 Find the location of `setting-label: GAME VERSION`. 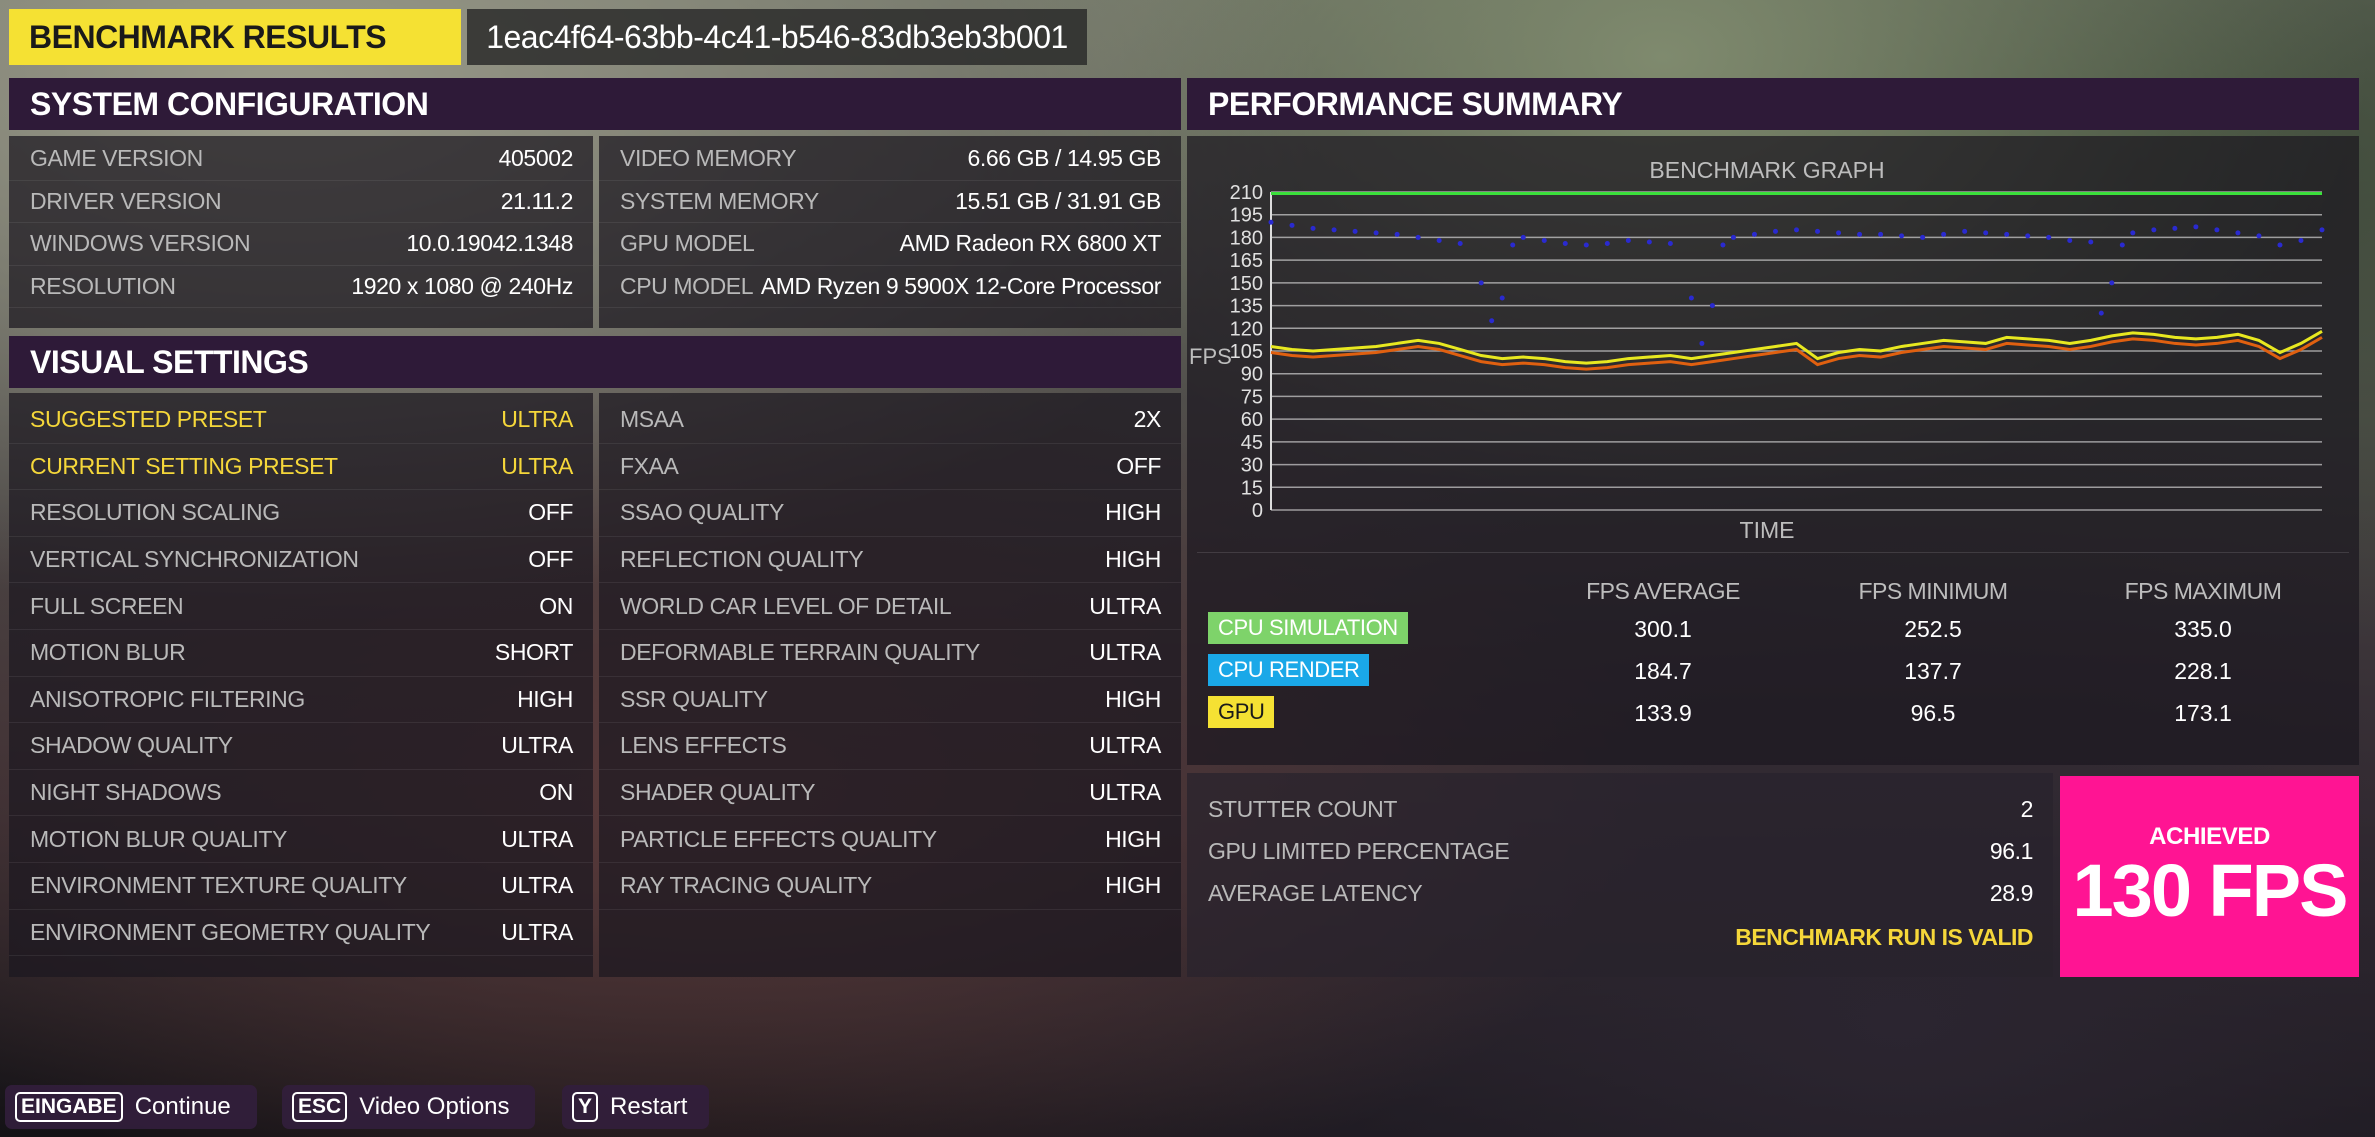

setting-label: GAME VERSION is located at coordinates (116, 158).